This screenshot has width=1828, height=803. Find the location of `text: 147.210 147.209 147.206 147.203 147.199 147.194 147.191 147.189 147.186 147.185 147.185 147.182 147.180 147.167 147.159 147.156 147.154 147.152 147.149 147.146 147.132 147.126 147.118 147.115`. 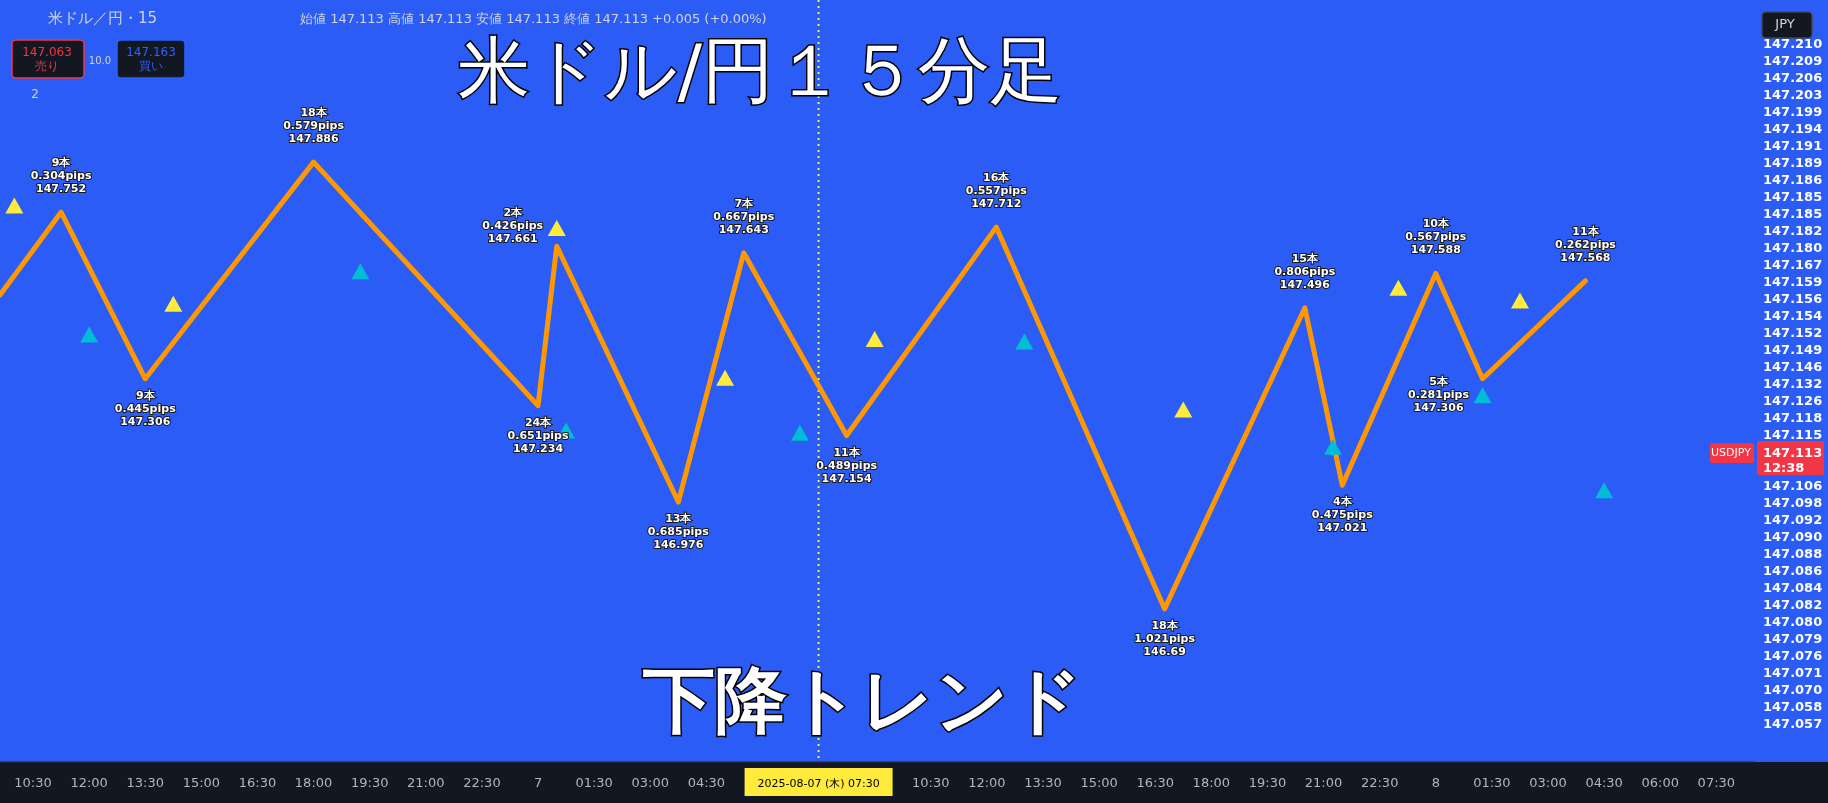

text: 147.210 147.209 147.206 147.203 147.199 147.194 147.191 147.189 147.186 147.185 147.185 147.182 147.180 147.167 147.159 147.156 147.154 147.152 147.149 147.146 147.132 147.126 147.118 147.115 is located at coordinates (1793, 239).